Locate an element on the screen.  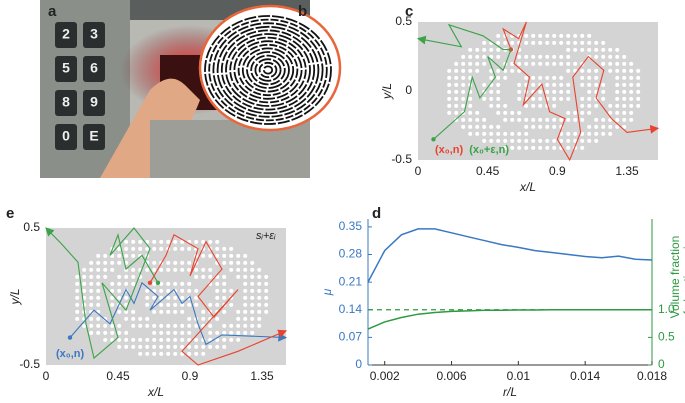
y-tick-label: 0.07 is located at coordinates (351, 337).